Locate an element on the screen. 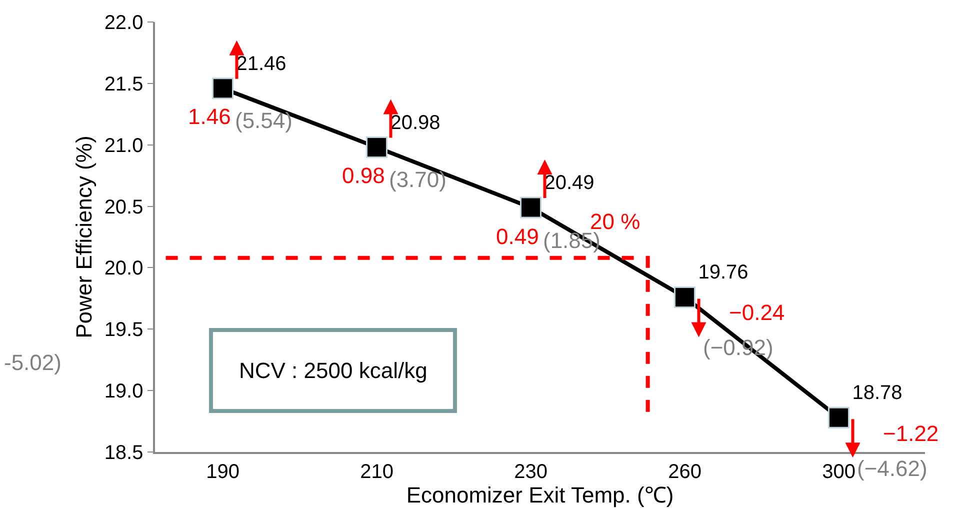 The width and height of the screenshot is (969, 516). x-tick-label: 230 is located at coordinates (531, 471).